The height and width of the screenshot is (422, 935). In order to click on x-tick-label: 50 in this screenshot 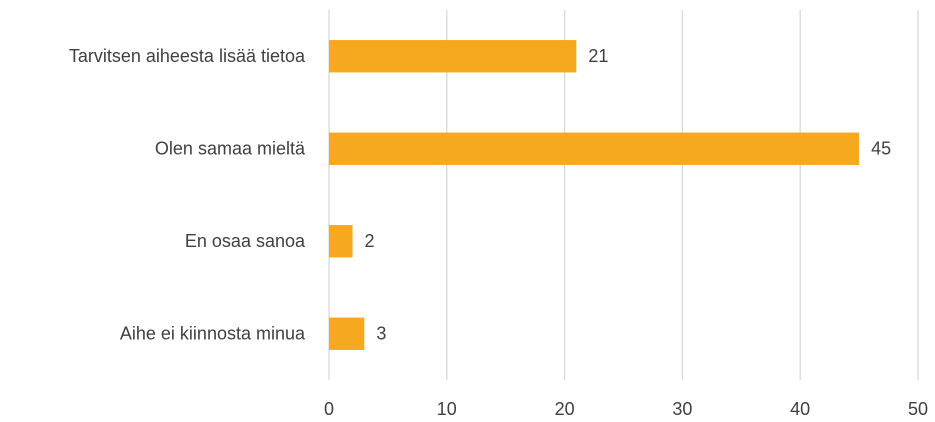, I will do `click(918, 409)`.